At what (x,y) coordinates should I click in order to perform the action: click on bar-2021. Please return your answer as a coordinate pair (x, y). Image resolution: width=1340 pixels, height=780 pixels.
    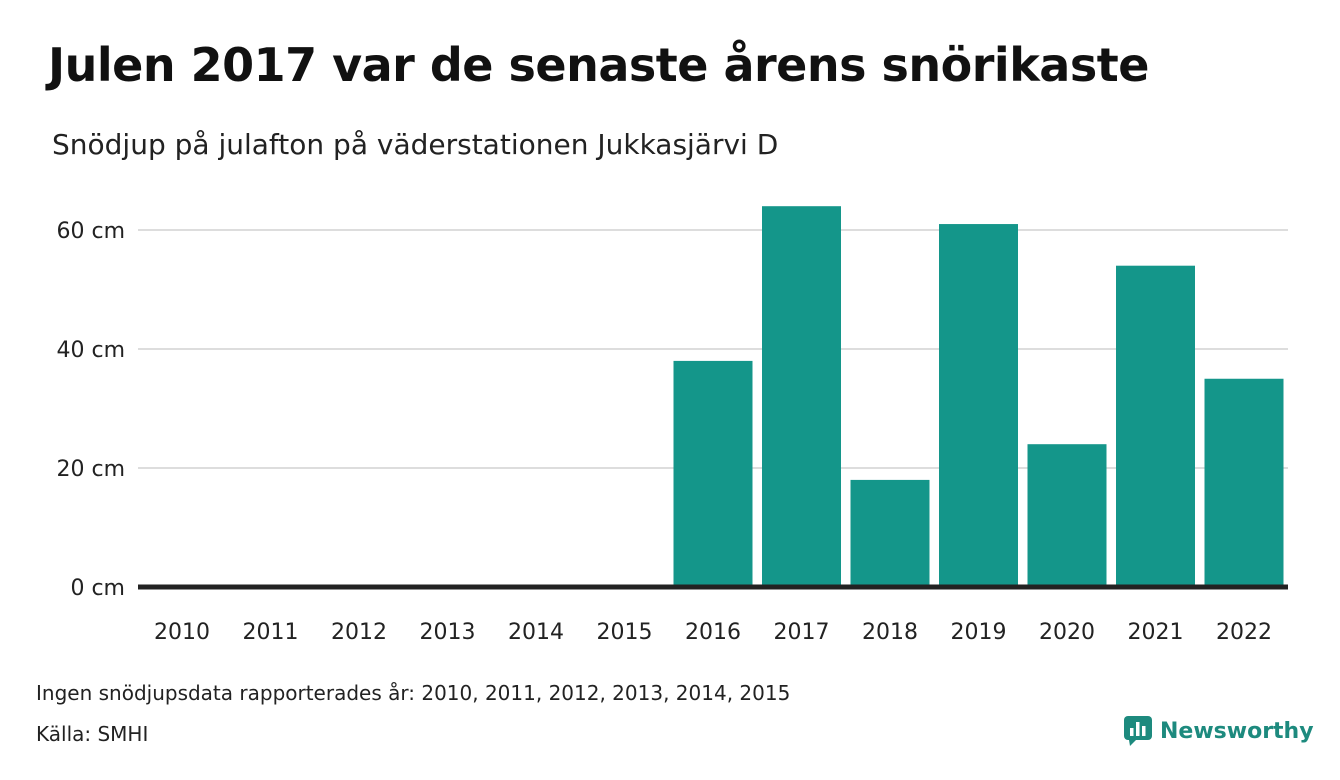
    Looking at the image, I should click on (1155, 426).